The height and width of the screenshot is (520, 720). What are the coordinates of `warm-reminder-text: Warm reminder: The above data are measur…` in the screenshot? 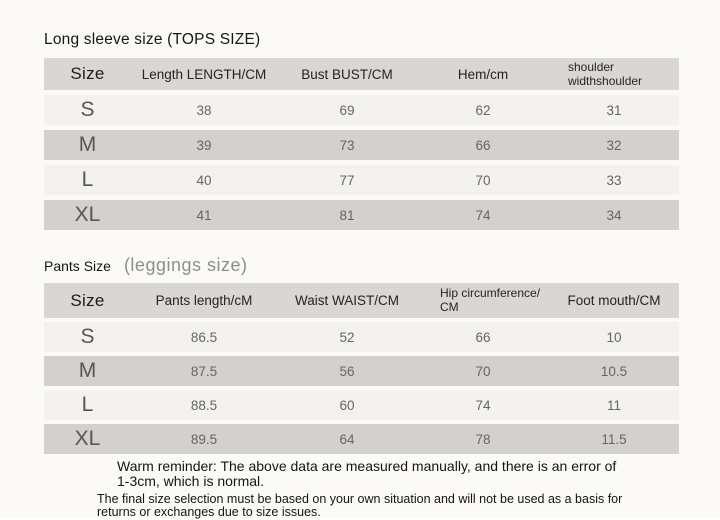 It's located at (367, 474).